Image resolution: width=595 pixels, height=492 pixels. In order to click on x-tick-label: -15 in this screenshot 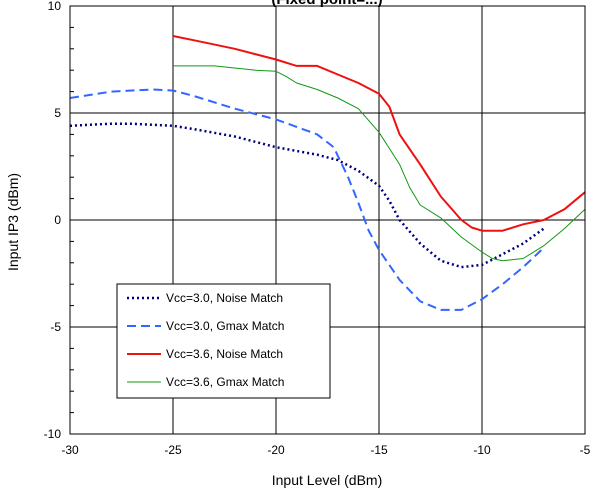, I will do `click(379, 450)`.